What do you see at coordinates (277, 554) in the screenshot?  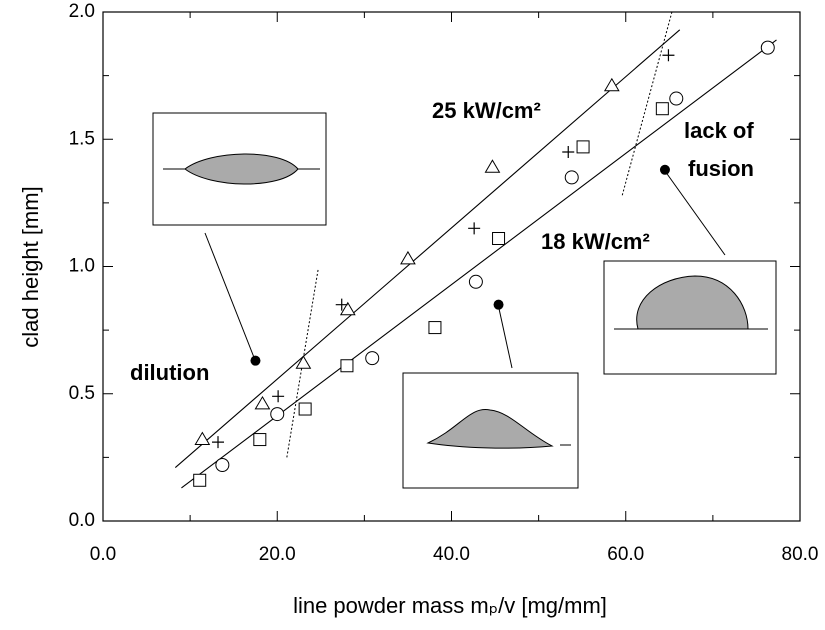 I see `x-tick-label: 20.0` at bounding box center [277, 554].